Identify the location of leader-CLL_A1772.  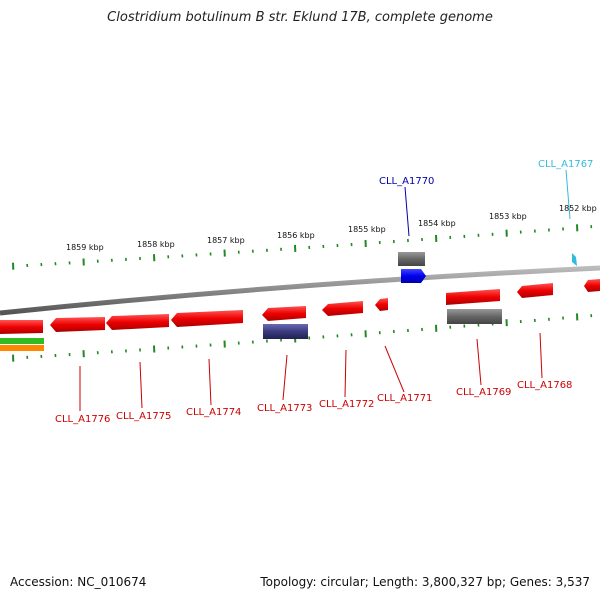
(345, 373).